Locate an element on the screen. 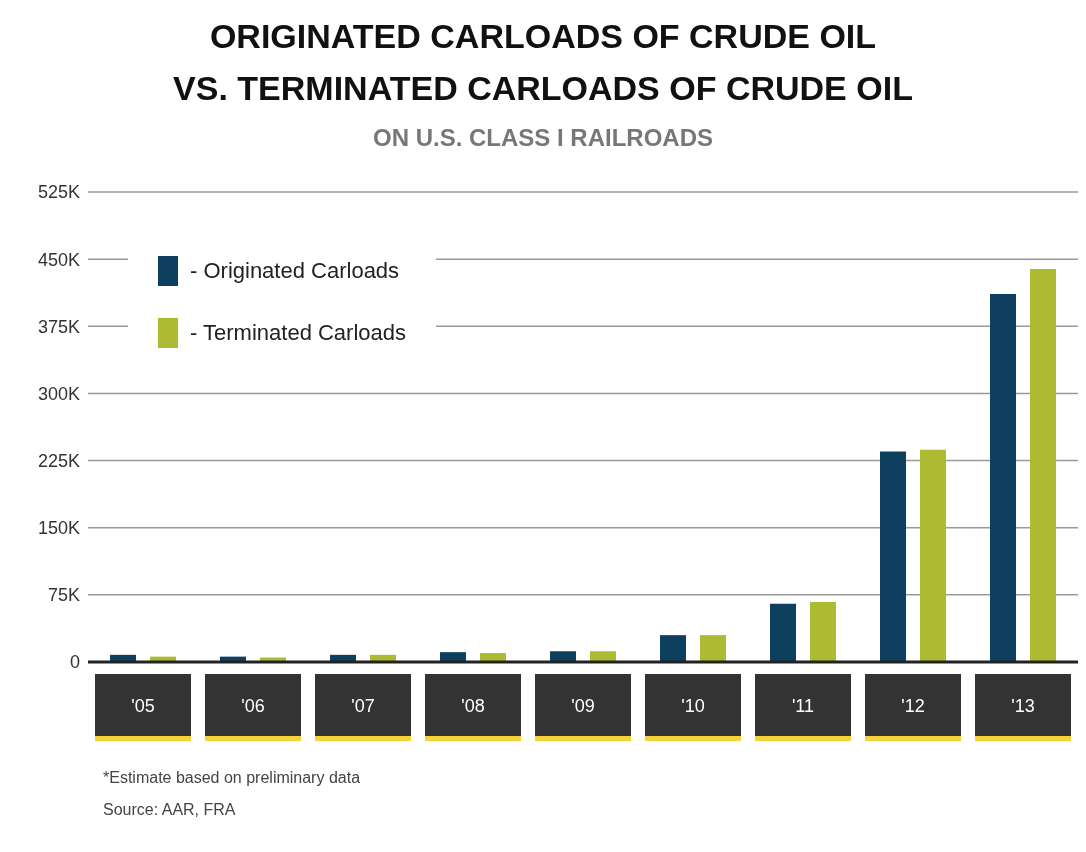  x-tick-label: '10 is located at coordinates (693, 706).